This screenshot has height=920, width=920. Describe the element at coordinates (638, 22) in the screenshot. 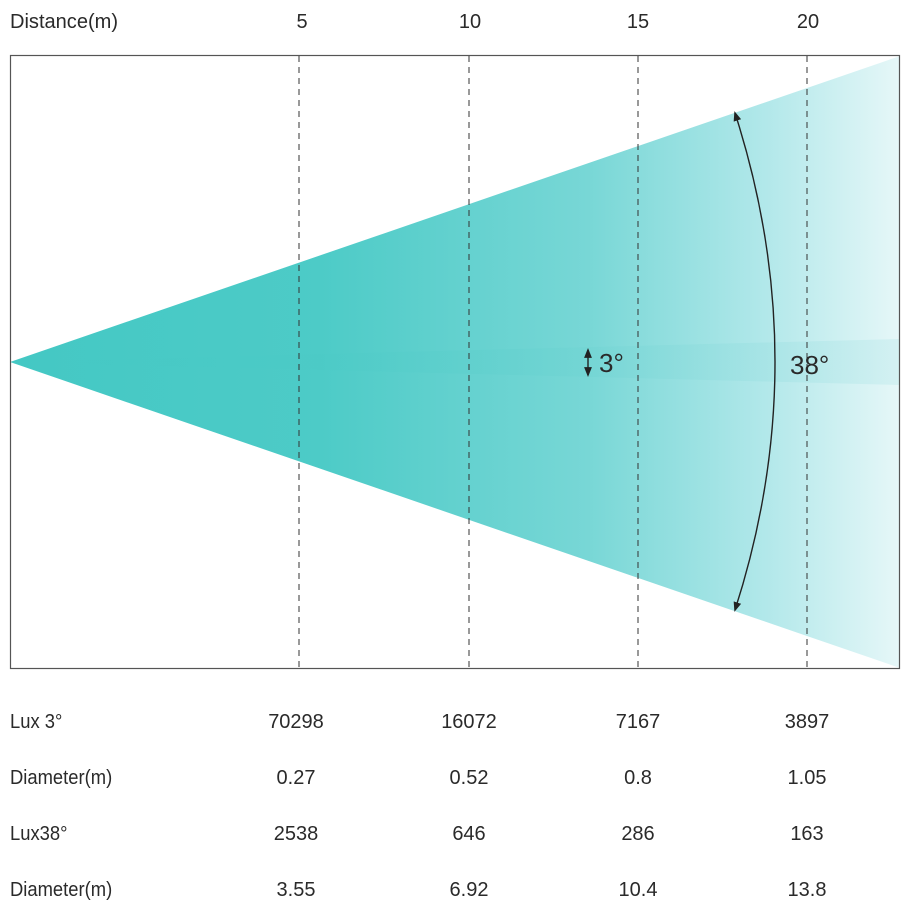

I see `distance-tick-15: 15` at that location.